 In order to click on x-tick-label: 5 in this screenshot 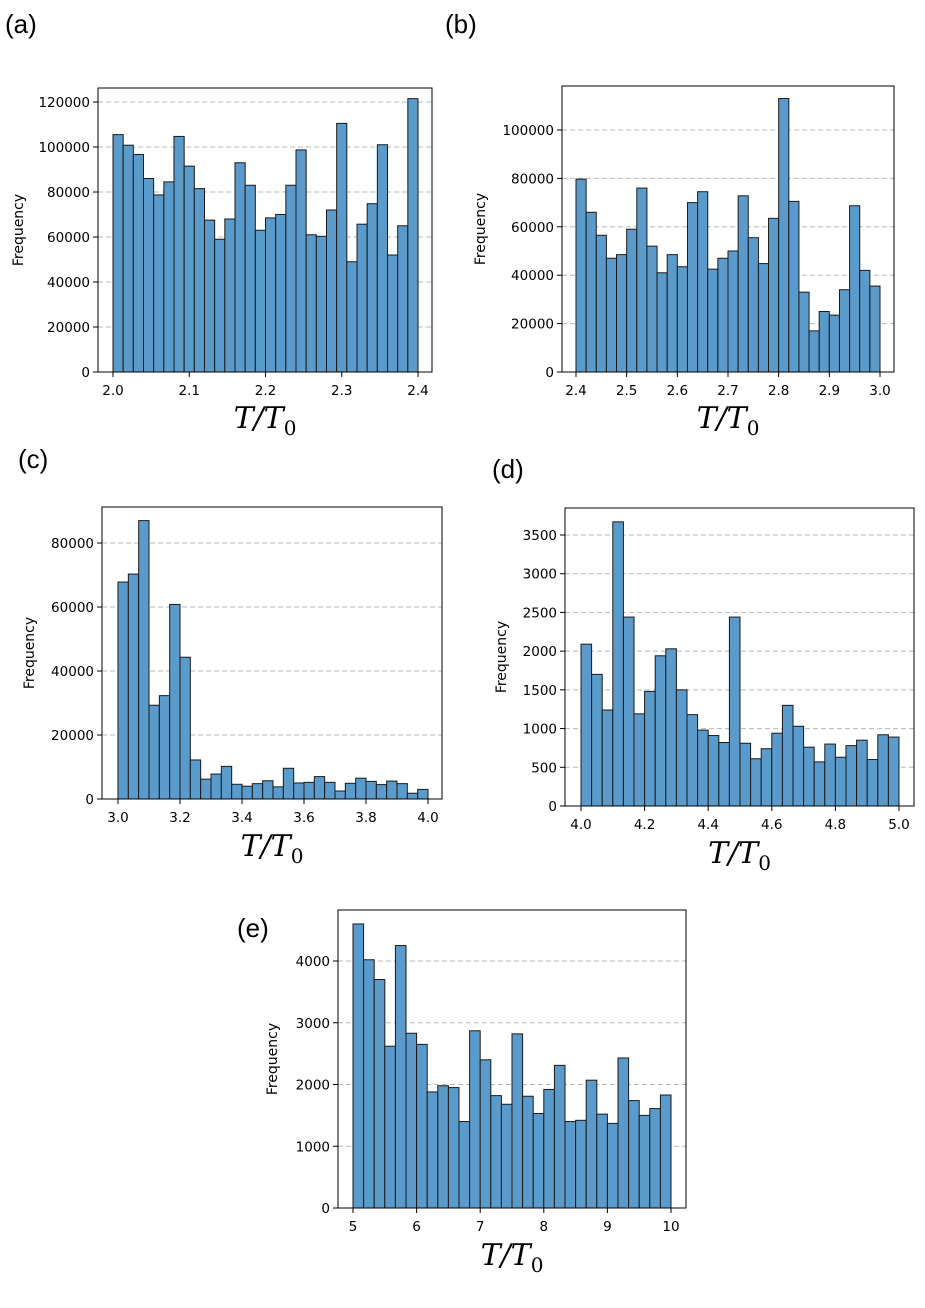, I will do `click(353, 1227)`.